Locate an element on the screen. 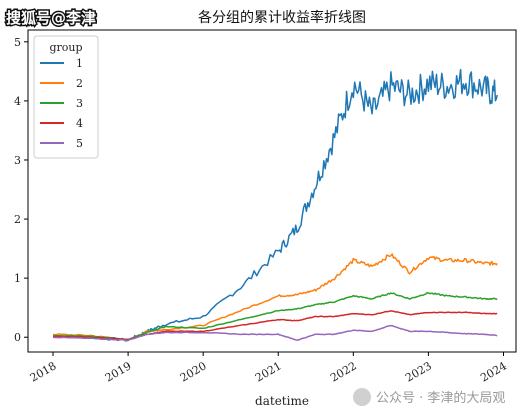 This screenshot has height=420, width=532. y-tick-label: 3 is located at coordinates (17, 160).